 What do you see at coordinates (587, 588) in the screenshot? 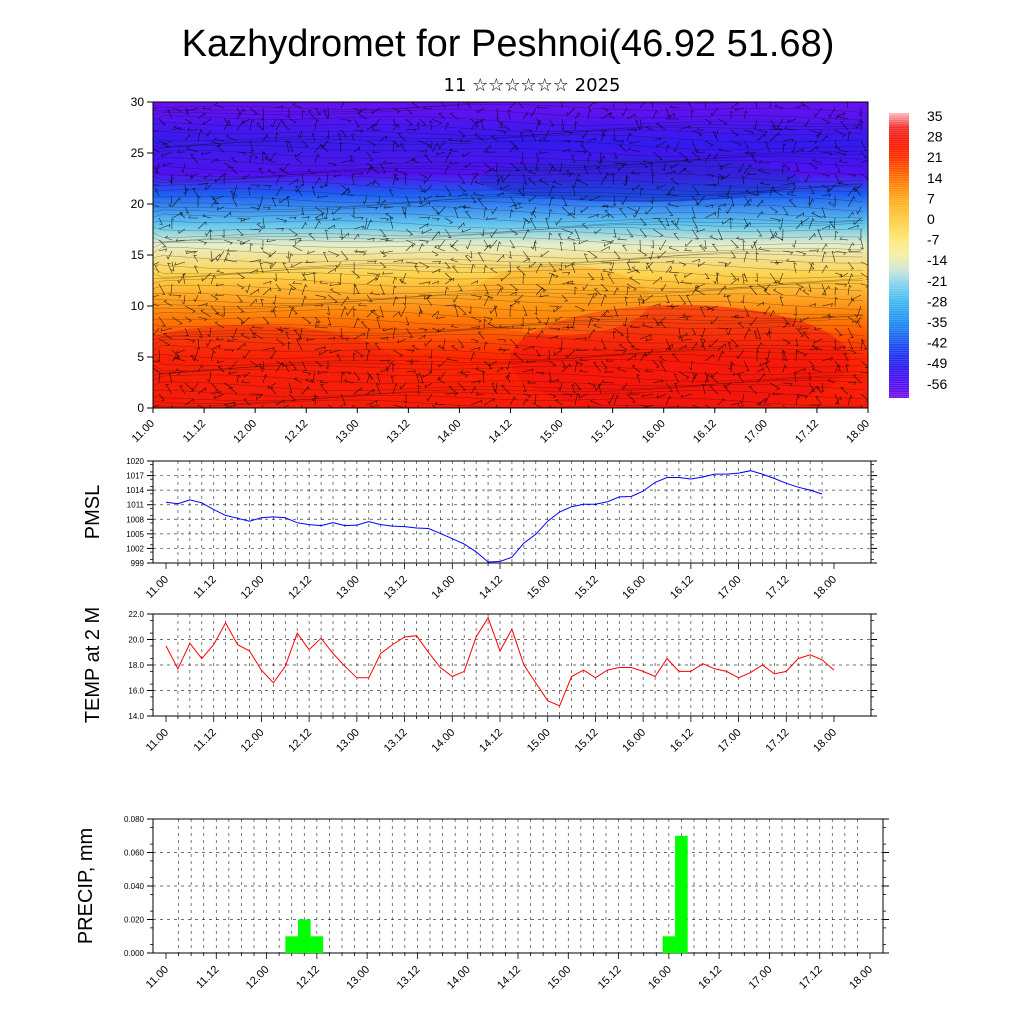
I see `pmsl-x-tick-label: 15.12` at bounding box center [587, 588].